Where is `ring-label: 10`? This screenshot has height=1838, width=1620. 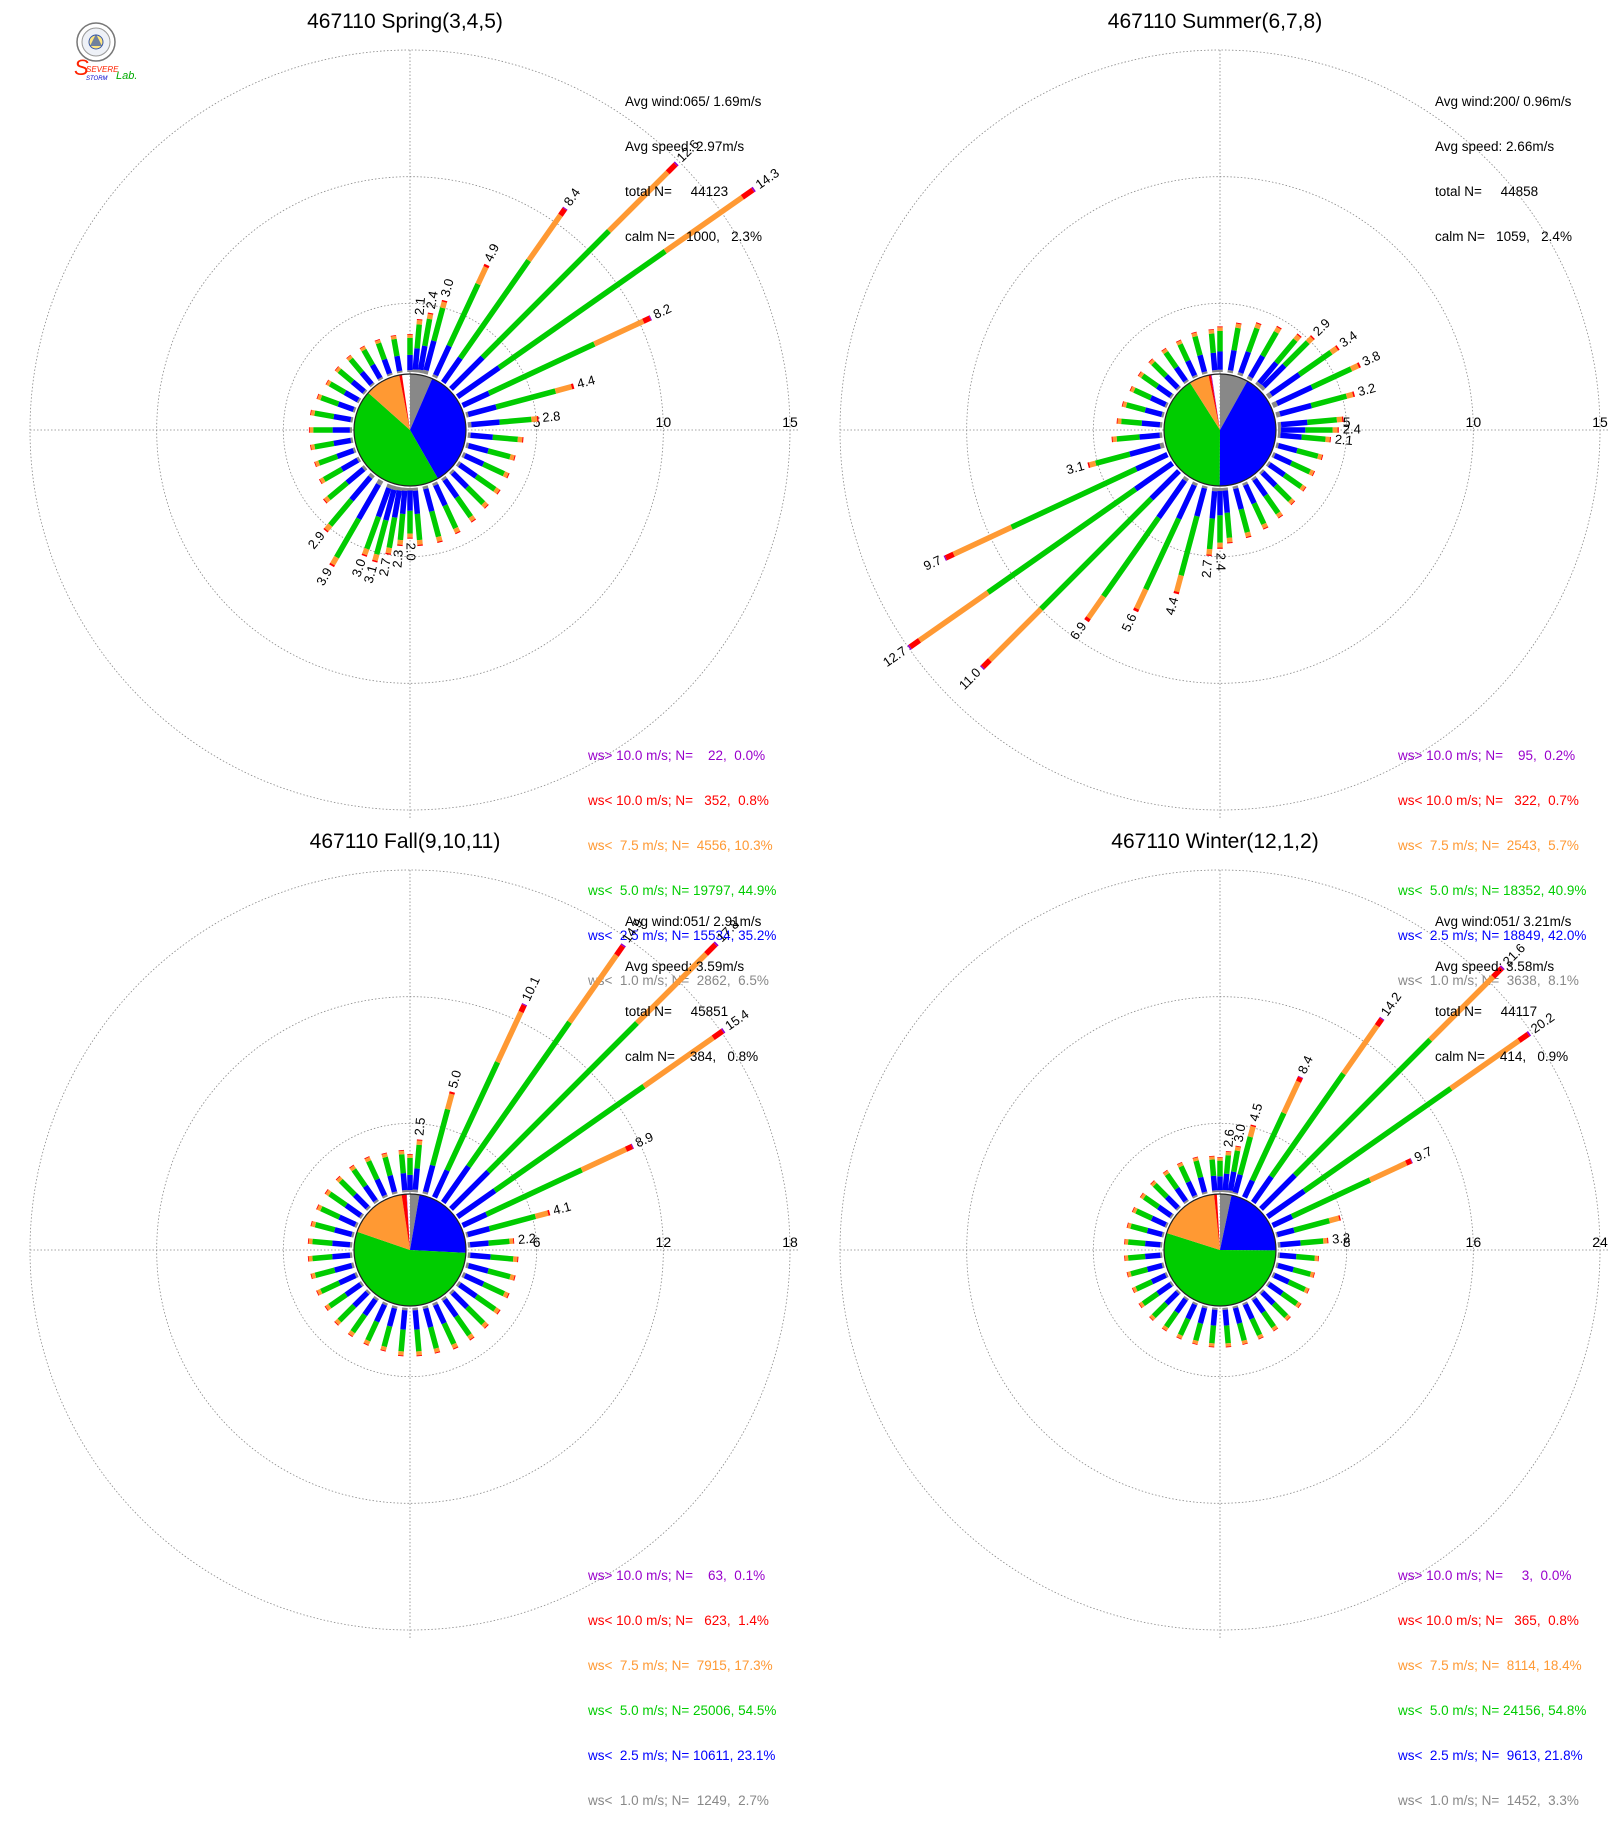 ring-label: 10 is located at coordinates (1474, 422).